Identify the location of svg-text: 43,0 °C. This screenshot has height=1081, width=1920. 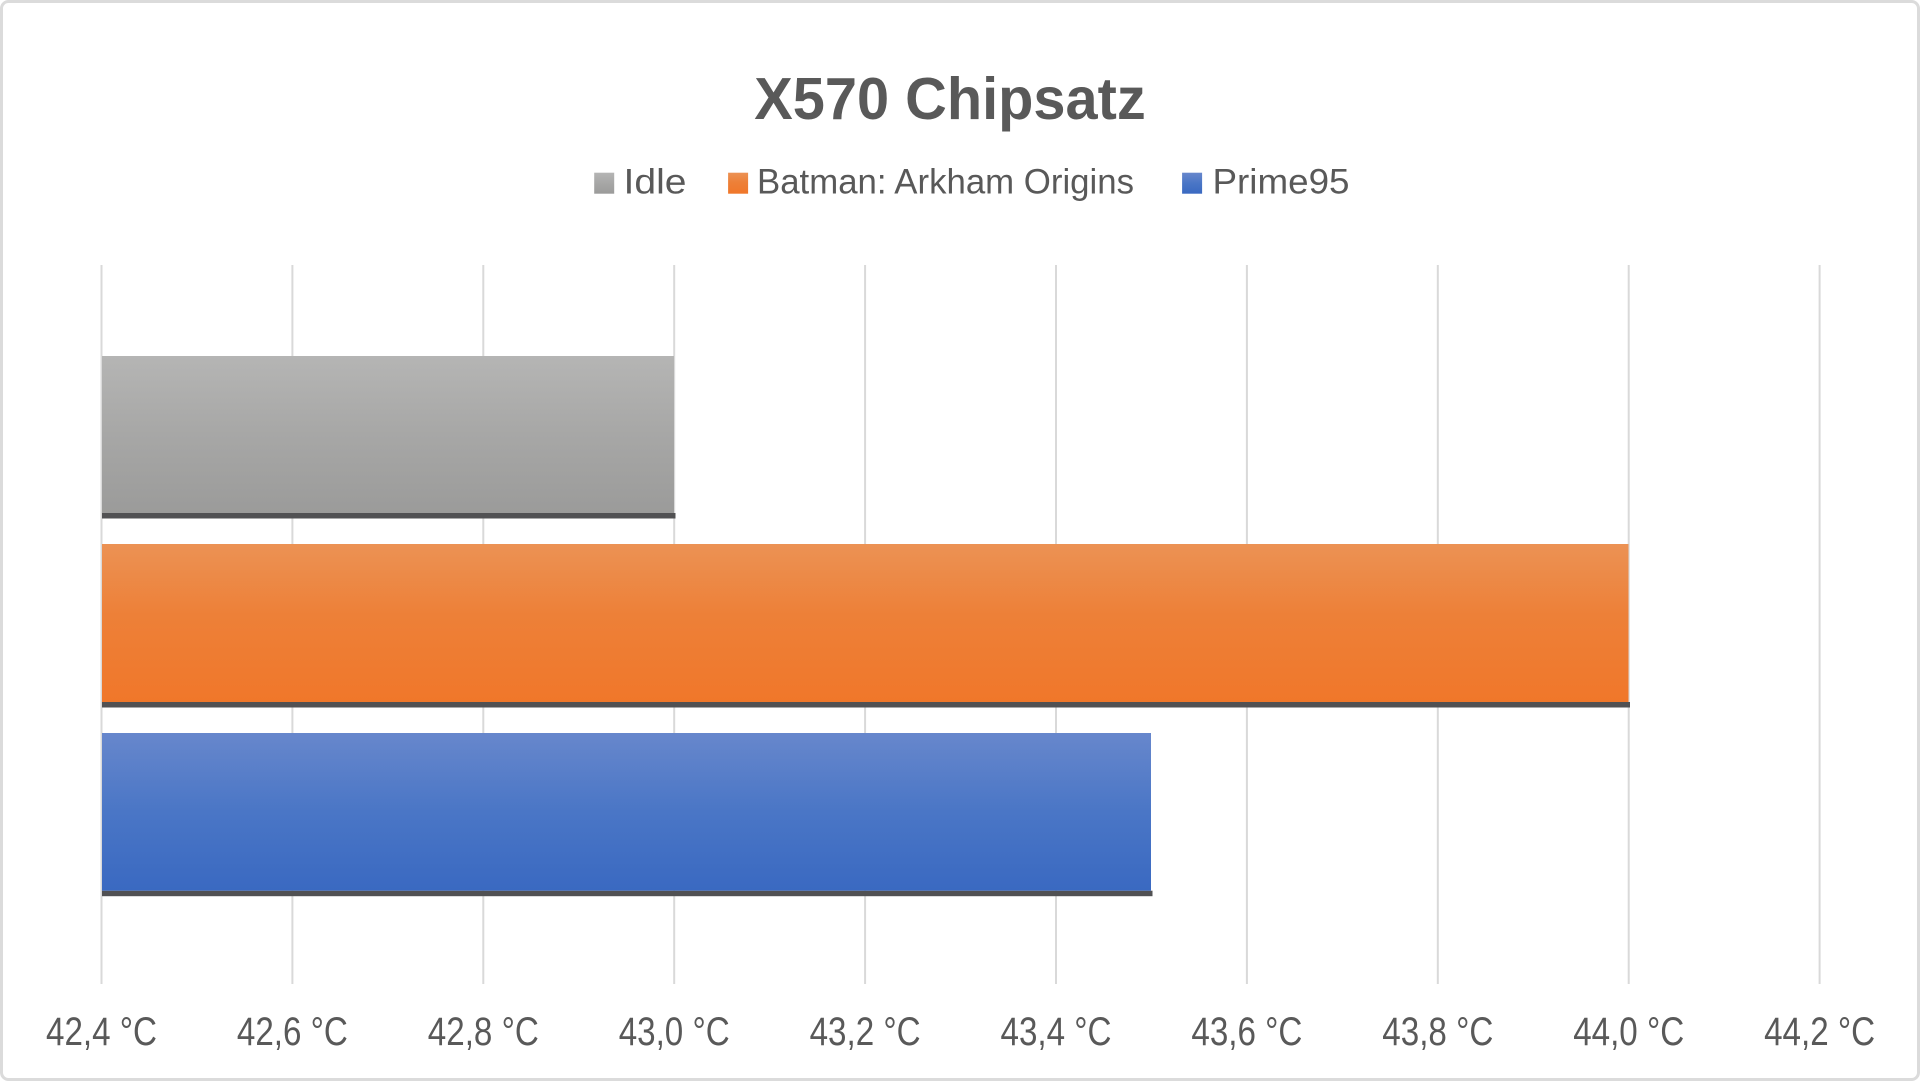
(674, 1031).